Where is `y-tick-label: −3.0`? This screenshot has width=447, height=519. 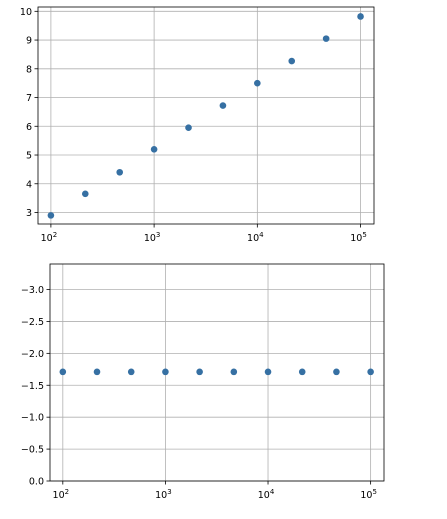
y-tick-label: −3.0 is located at coordinates (32, 290).